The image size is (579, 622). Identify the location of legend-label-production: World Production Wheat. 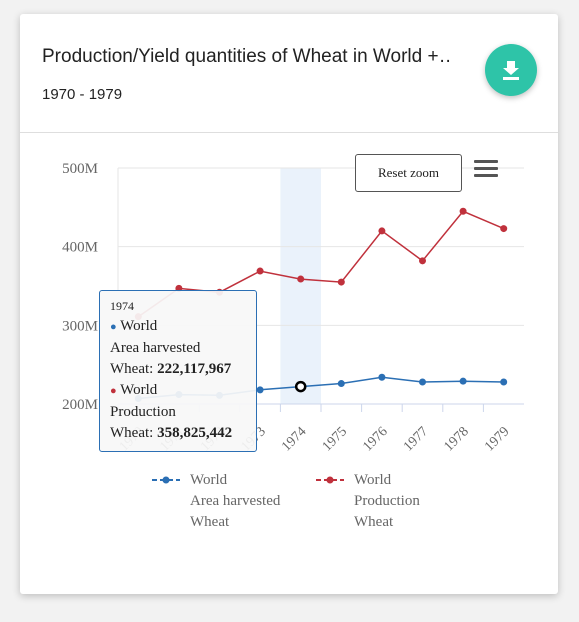
(387, 501).